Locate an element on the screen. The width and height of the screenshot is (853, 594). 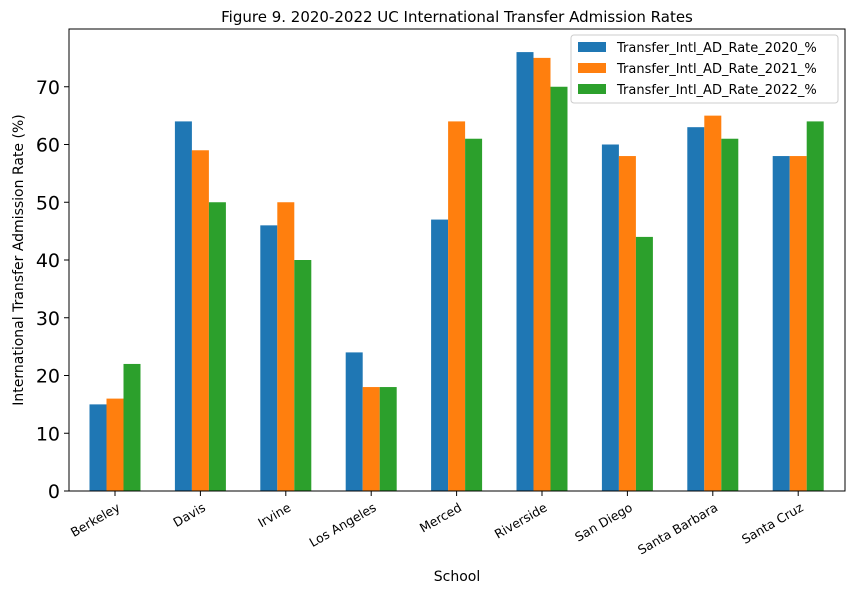
x-tick-label: Los Angeles is located at coordinates (343, 525).